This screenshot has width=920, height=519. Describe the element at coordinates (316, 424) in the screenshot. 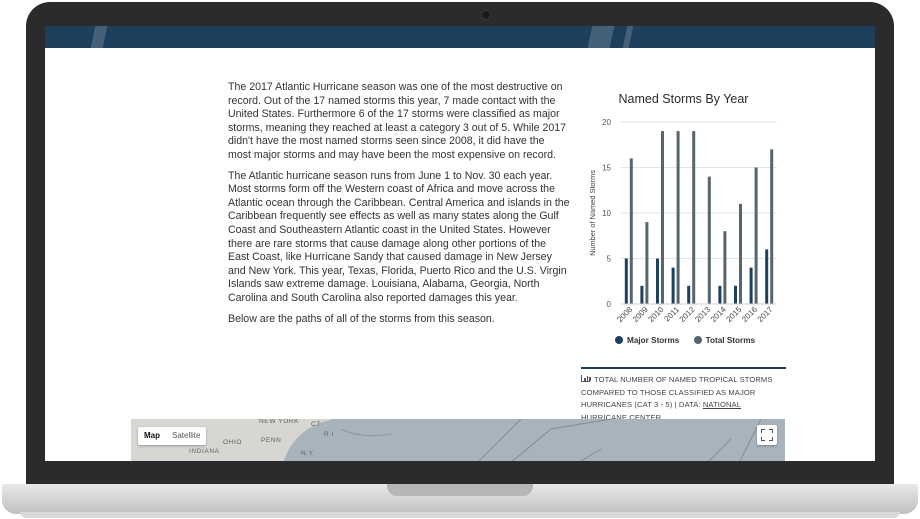

I see `map-label-ct: CT` at that location.